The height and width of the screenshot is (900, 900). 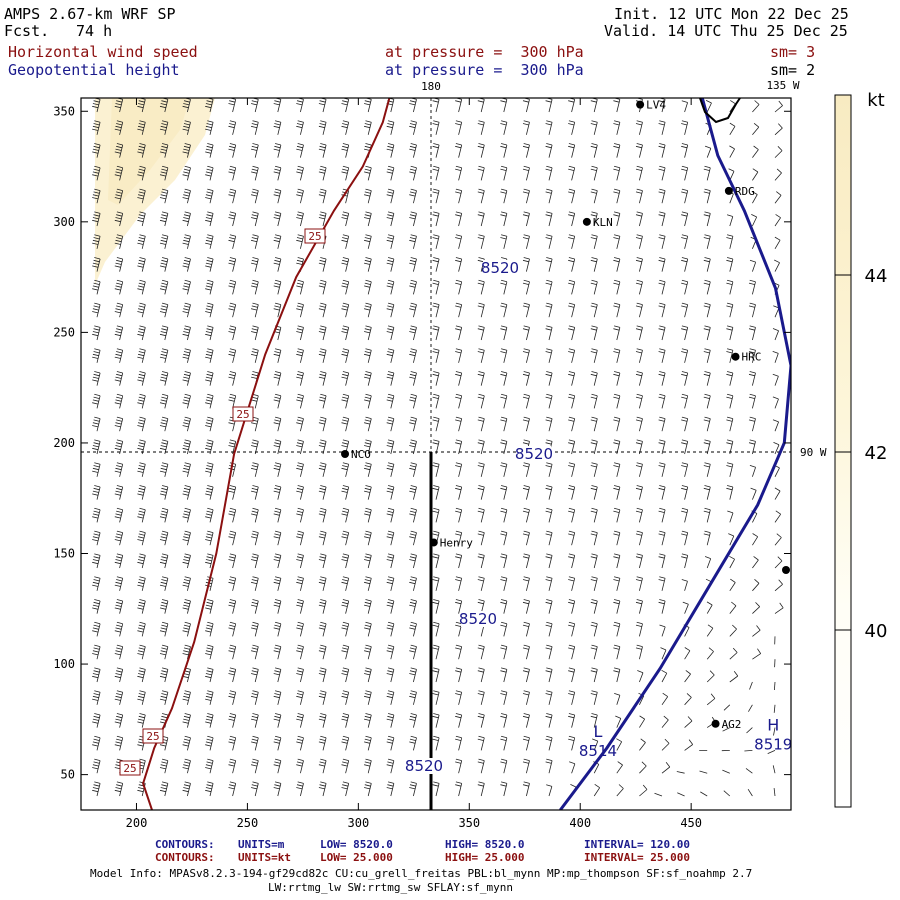 I want to click on x-tick-label: 400, so click(x=580, y=823).